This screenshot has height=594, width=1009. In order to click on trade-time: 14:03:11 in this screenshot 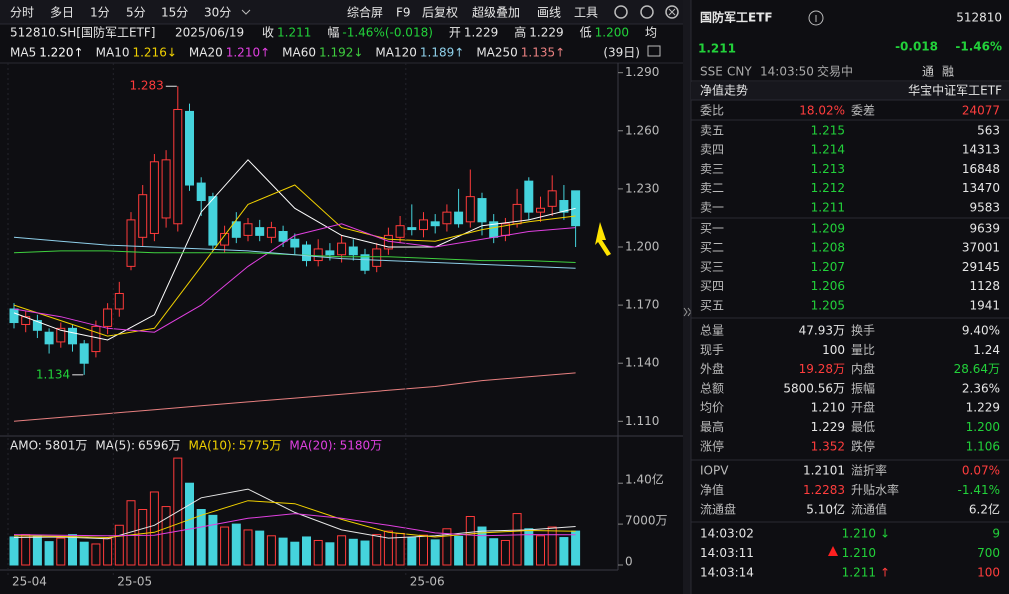, I will do `click(727, 553)`.